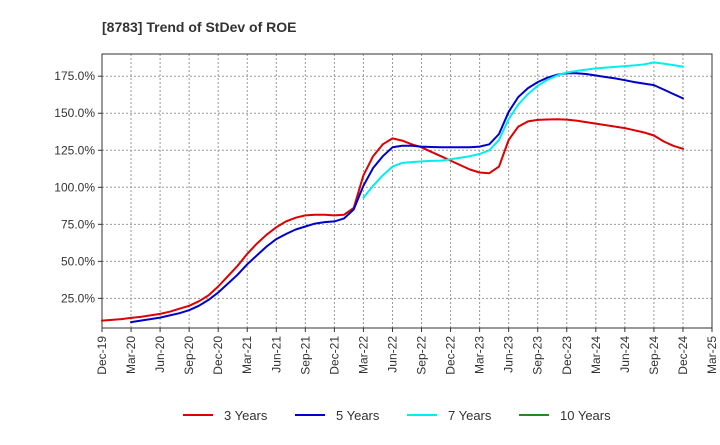  What do you see at coordinates (451, 355) in the screenshot?
I see `x-tick-label: Dec-22` at bounding box center [451, 355].